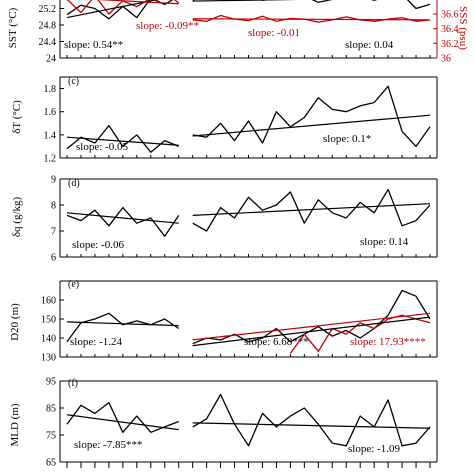 The image size is (474, 474). Describe the element at coordinates (122, 422) in the screenshot. I see `panel-f-trend-line-black-seg0` at that location.